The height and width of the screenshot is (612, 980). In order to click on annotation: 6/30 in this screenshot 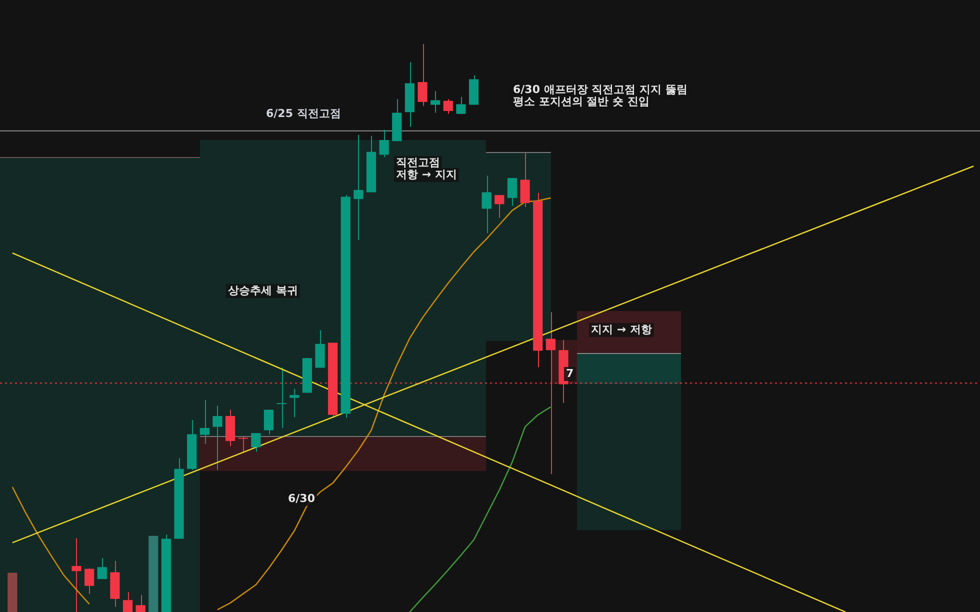, I will do `click(302, 498)`.